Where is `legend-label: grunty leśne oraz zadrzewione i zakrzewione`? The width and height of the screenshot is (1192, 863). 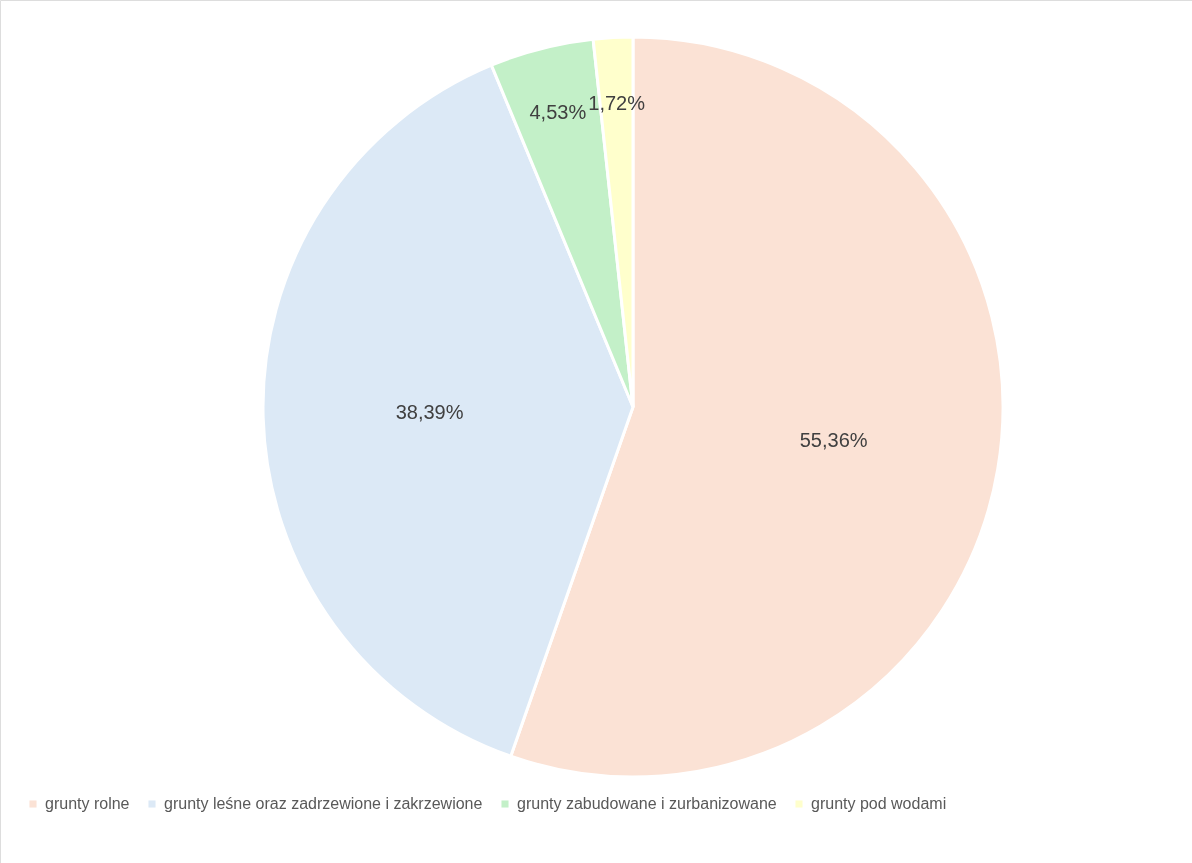
legend-label: grunty leśne oraz zadrzewione i zakrzewione is located at coordinates (323, 803).